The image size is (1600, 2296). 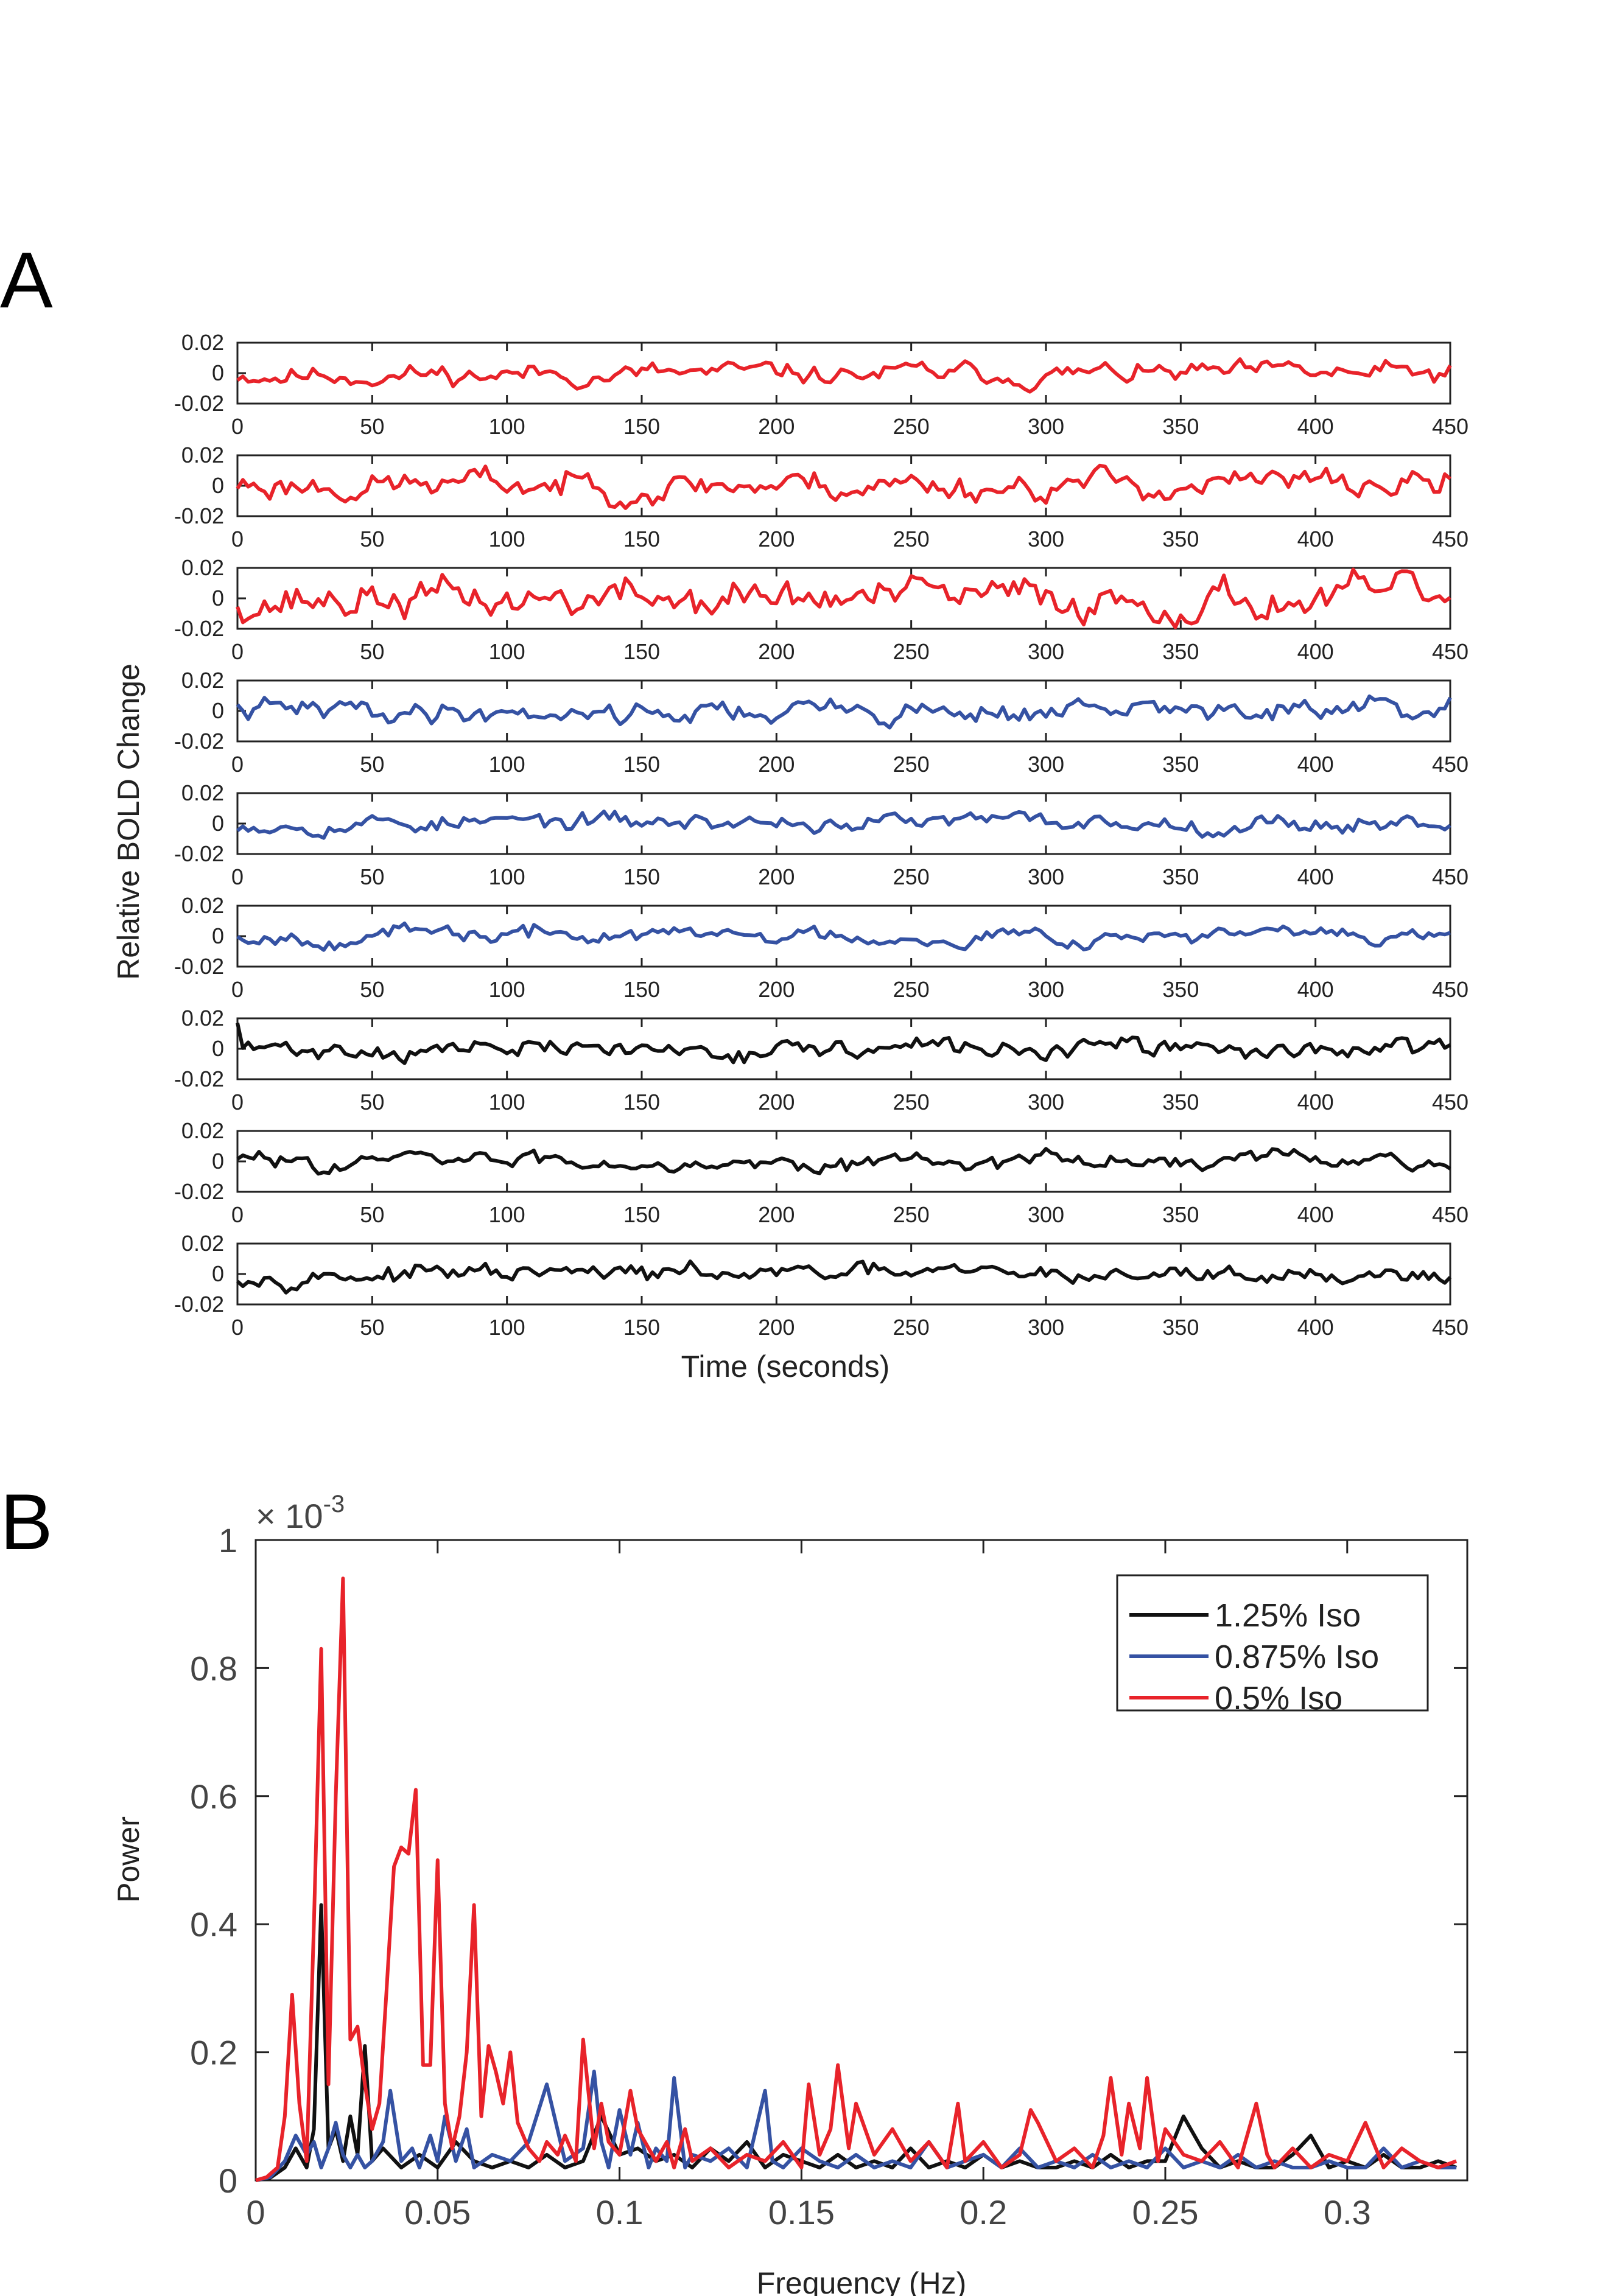 What do you see at coordinates (213, 1668) in the screenshot?
I see `y-tick-label: 0.8` at bounding box center [213, 1668].